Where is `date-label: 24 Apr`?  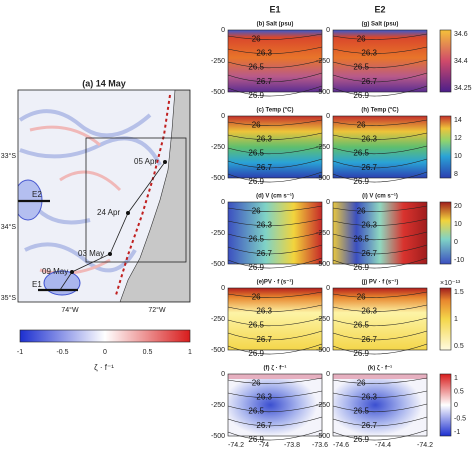
date-label: 24 Apr is located at coordinates (108, 212).